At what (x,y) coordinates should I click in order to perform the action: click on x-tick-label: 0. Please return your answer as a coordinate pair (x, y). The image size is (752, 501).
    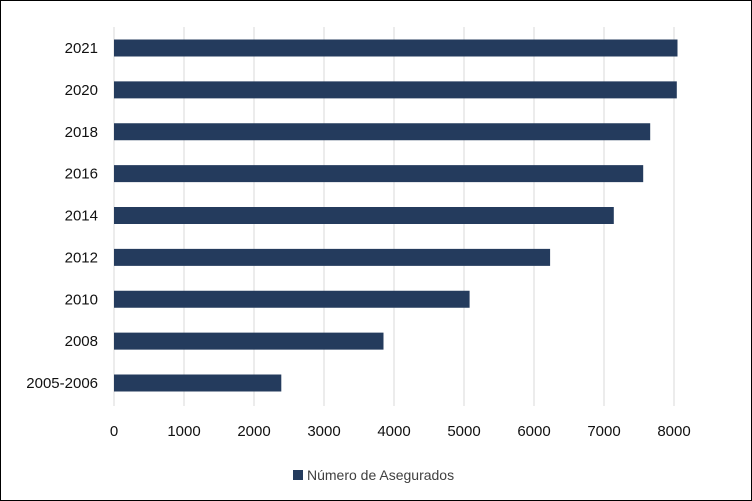
    Looking at the image, I should click on (114, 431).